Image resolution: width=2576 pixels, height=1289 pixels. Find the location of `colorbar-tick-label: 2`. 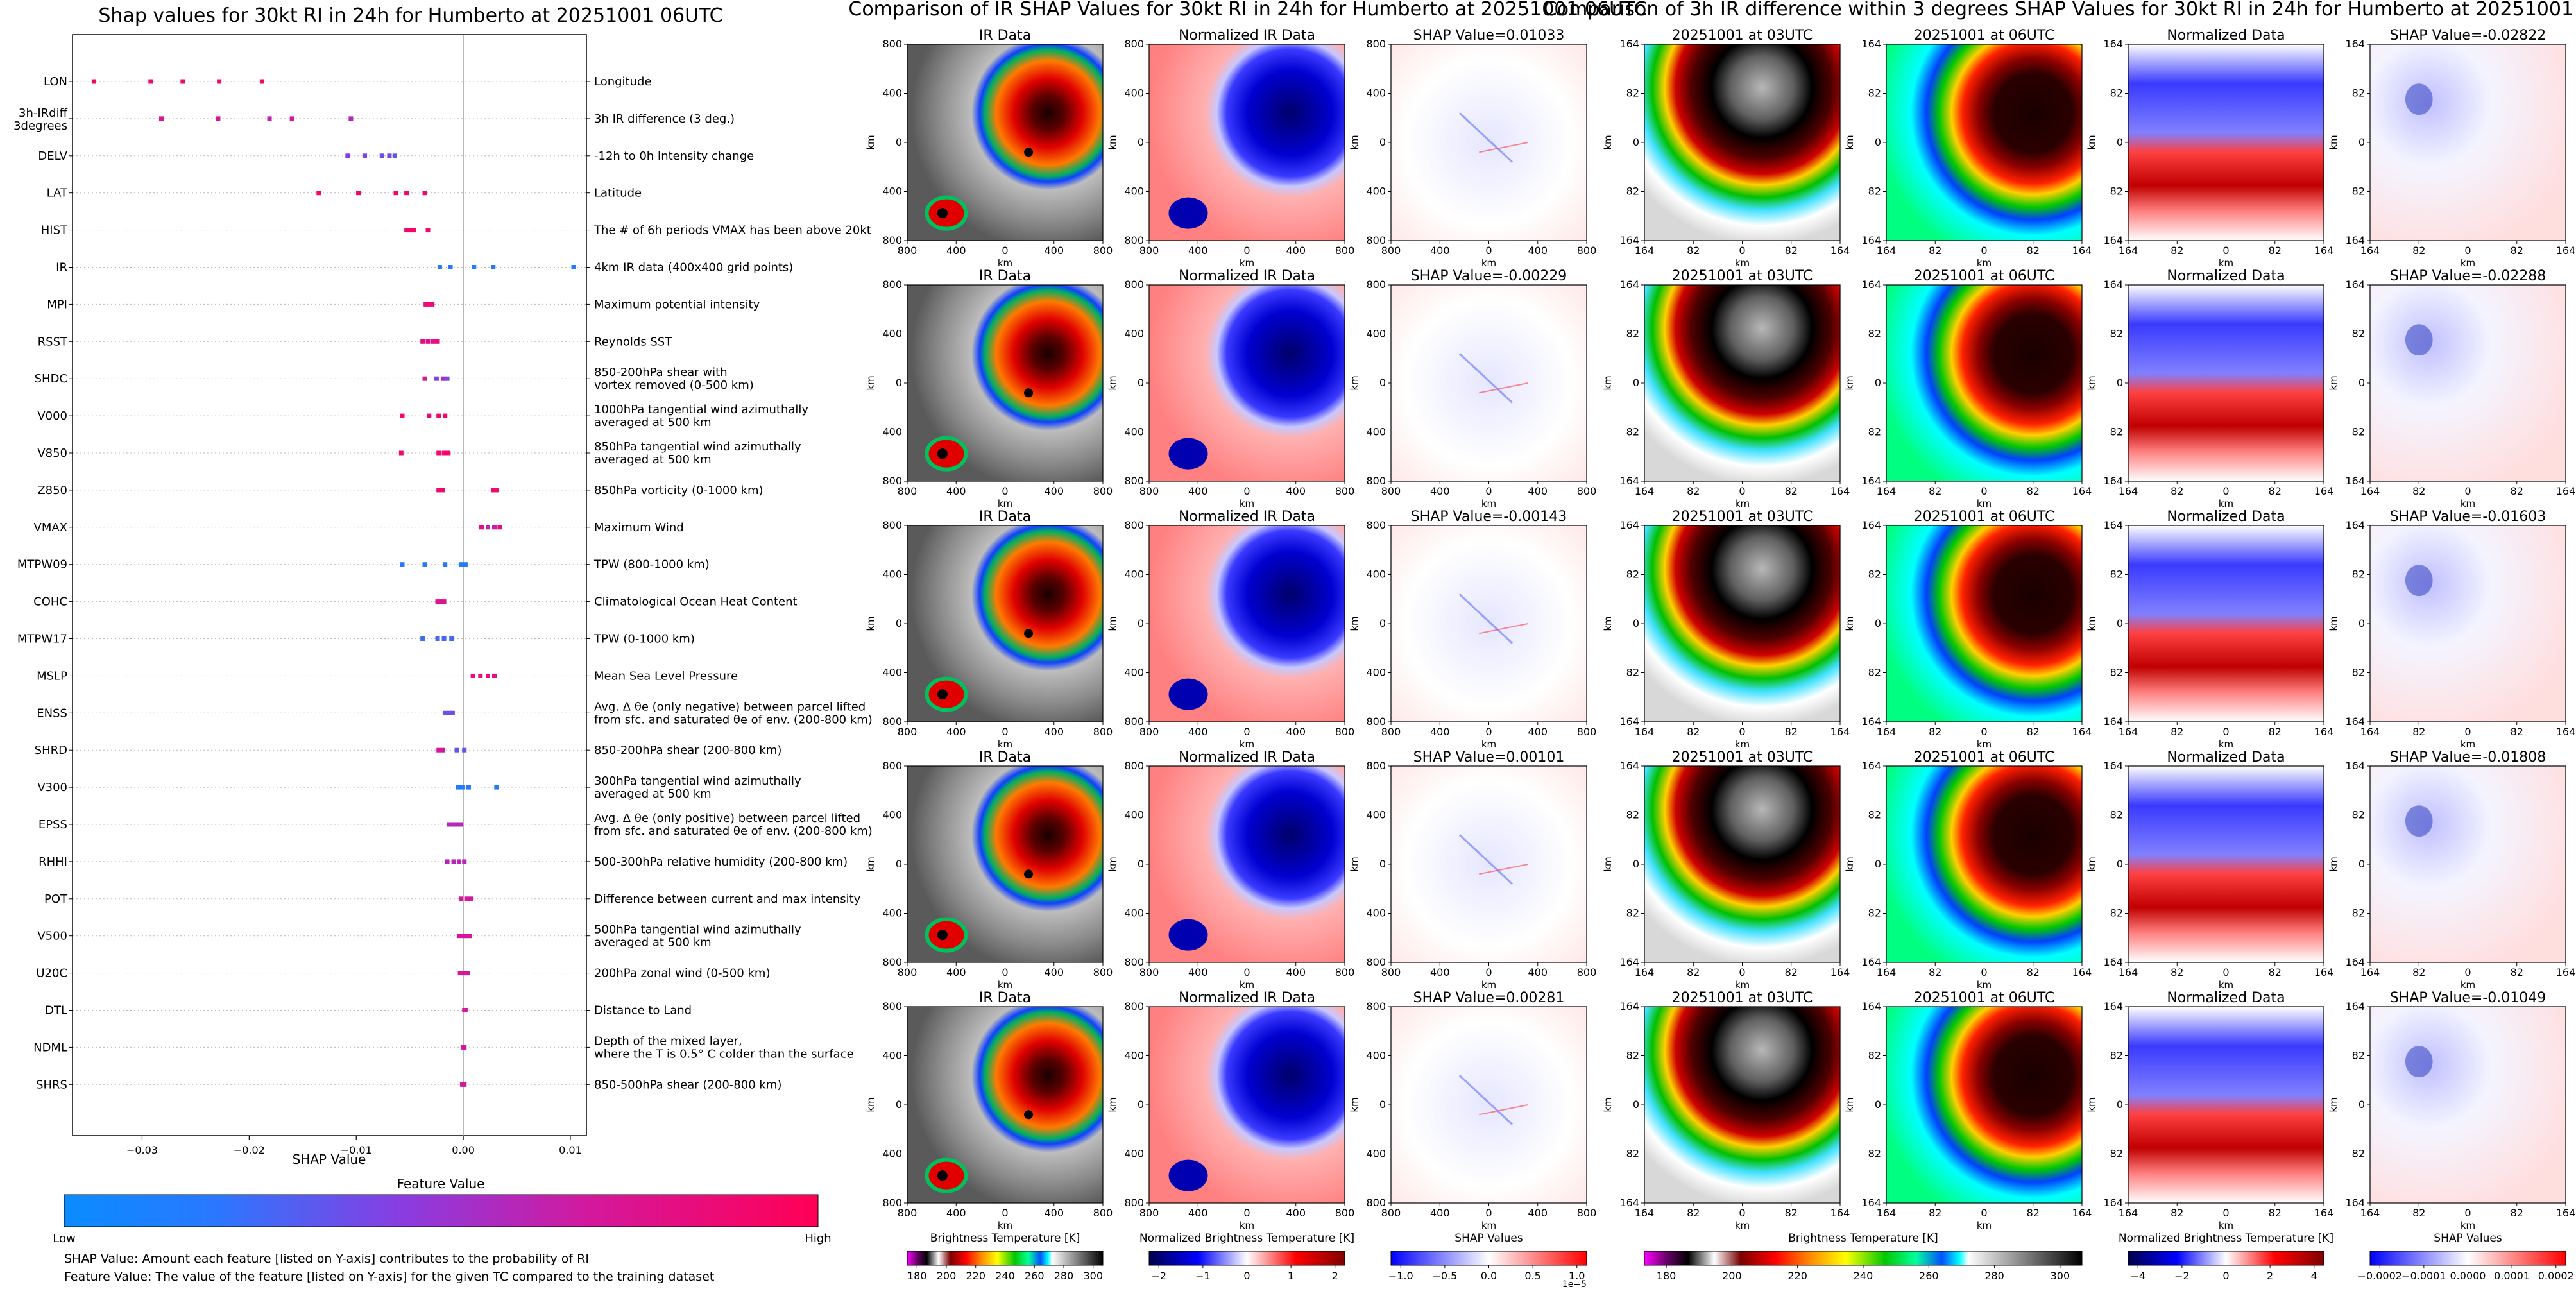

colorbar-tick-label: 2 is located at coordinates (1335, 1276).